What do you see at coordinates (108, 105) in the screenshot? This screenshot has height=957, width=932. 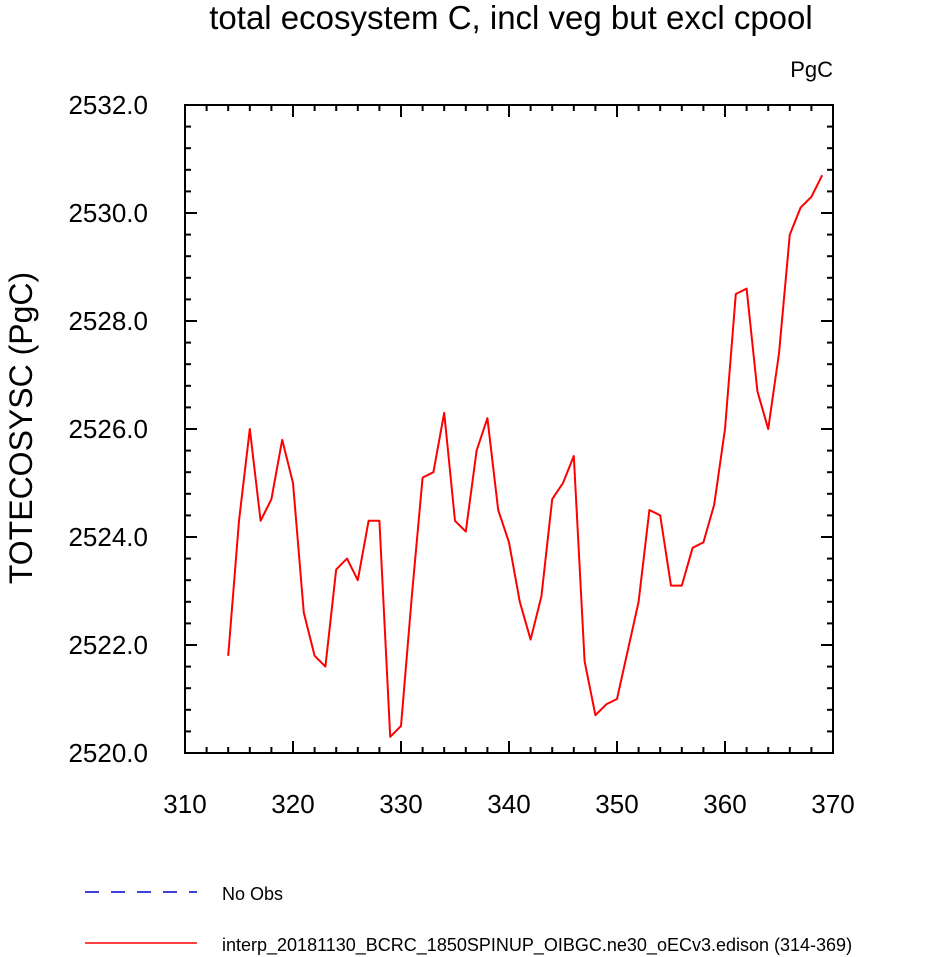 I see `y-tick-label: 2532.0` at bounding box center [108, 105].